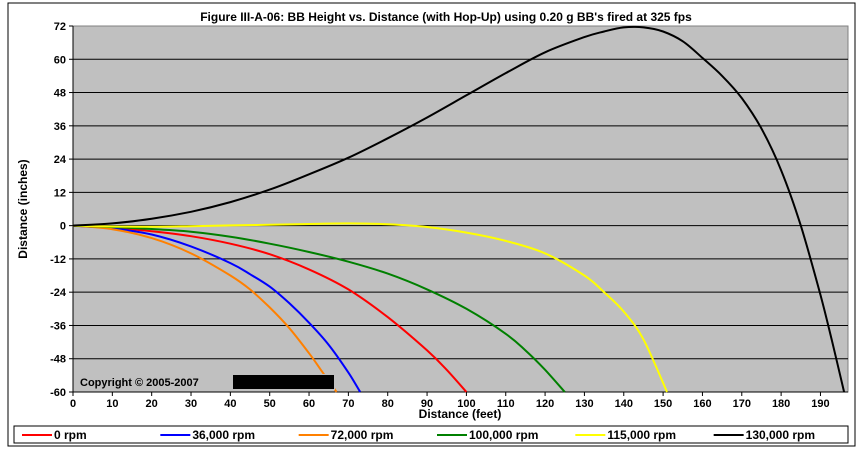 The width and height of the screenshot is (863, 450). What do you see at coordinates (466, 404) in the screenshot?
I see `x-tick-label: 100` at bounding box center [466, 404].